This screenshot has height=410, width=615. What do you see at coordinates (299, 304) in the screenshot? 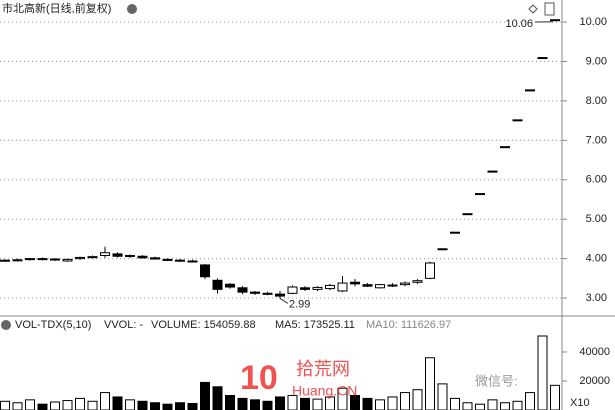
I see `annotation: 2.99` at bounding box center [299, 304].